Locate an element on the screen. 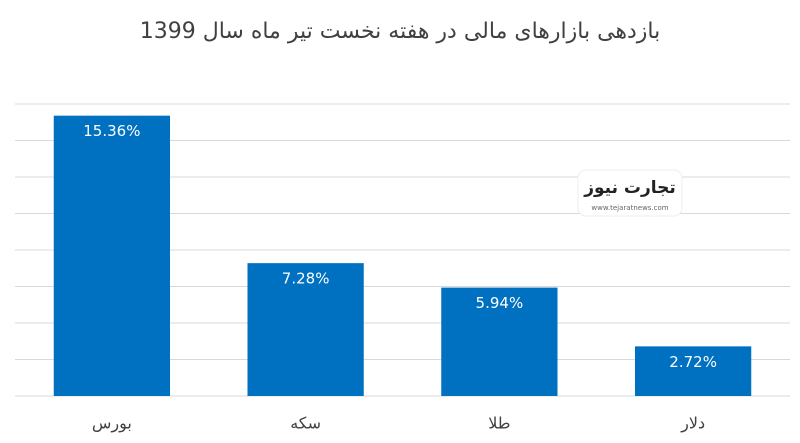  x-tick-label: سکه is located at coordinates (305, 423).